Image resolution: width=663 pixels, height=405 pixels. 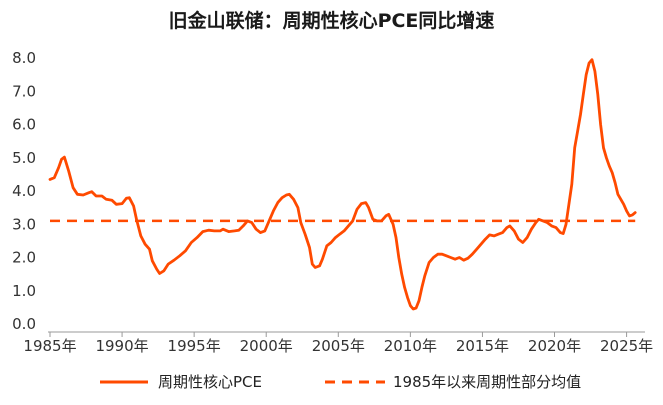 What do you see at coordinates (331, 21) in the screenshot?
I see `chart-title: 旧金山联储：周期性核心PCE同比增速` at bounding box center [331, 21].